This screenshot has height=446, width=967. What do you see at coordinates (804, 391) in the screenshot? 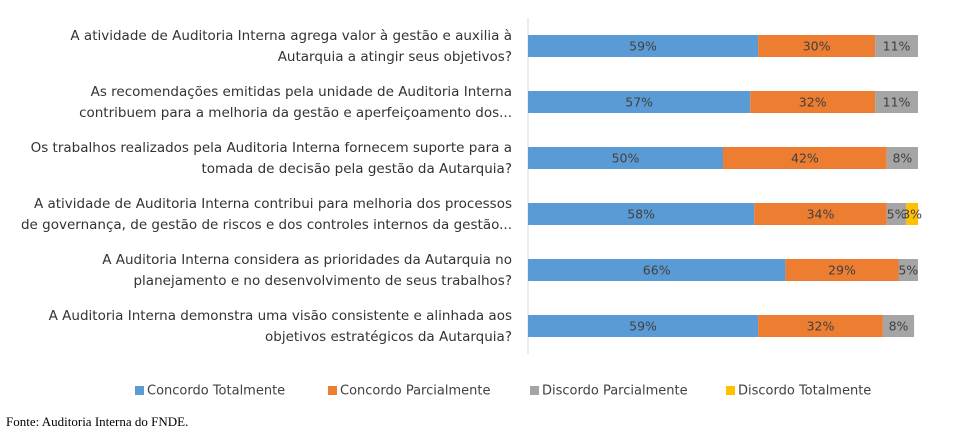
I see `legend-label: Discordo Totalmente` at bounding box center [804, 391].